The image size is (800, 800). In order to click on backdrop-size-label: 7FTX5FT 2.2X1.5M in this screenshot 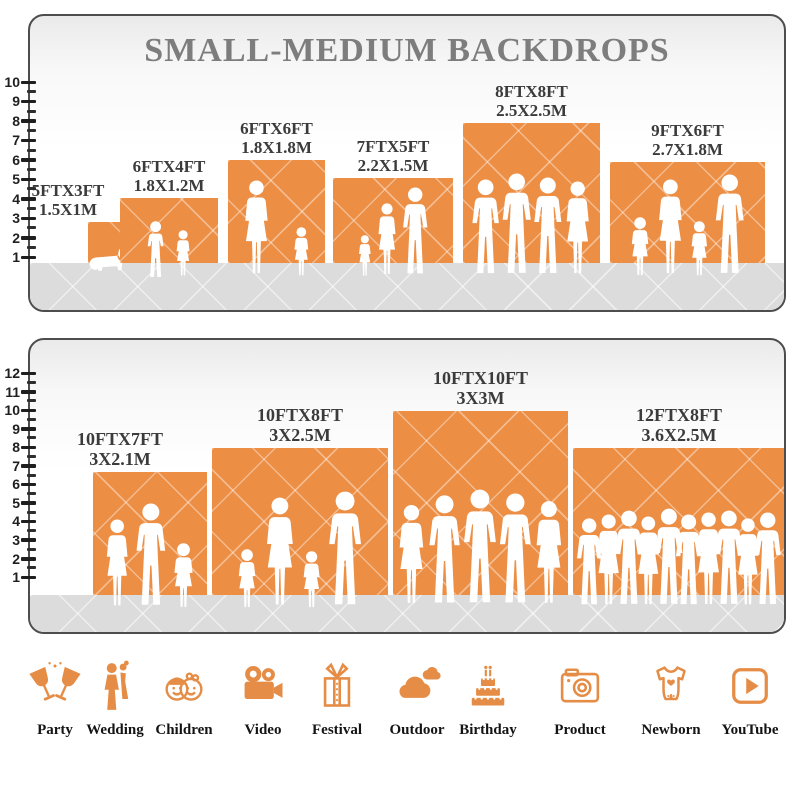, I will do `click(393, 156)`.